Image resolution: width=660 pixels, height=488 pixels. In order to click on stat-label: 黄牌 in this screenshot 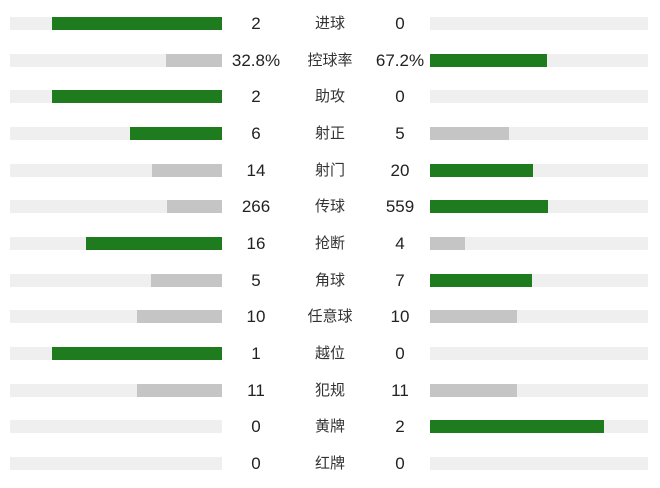, I will do `click(329, 427)`.